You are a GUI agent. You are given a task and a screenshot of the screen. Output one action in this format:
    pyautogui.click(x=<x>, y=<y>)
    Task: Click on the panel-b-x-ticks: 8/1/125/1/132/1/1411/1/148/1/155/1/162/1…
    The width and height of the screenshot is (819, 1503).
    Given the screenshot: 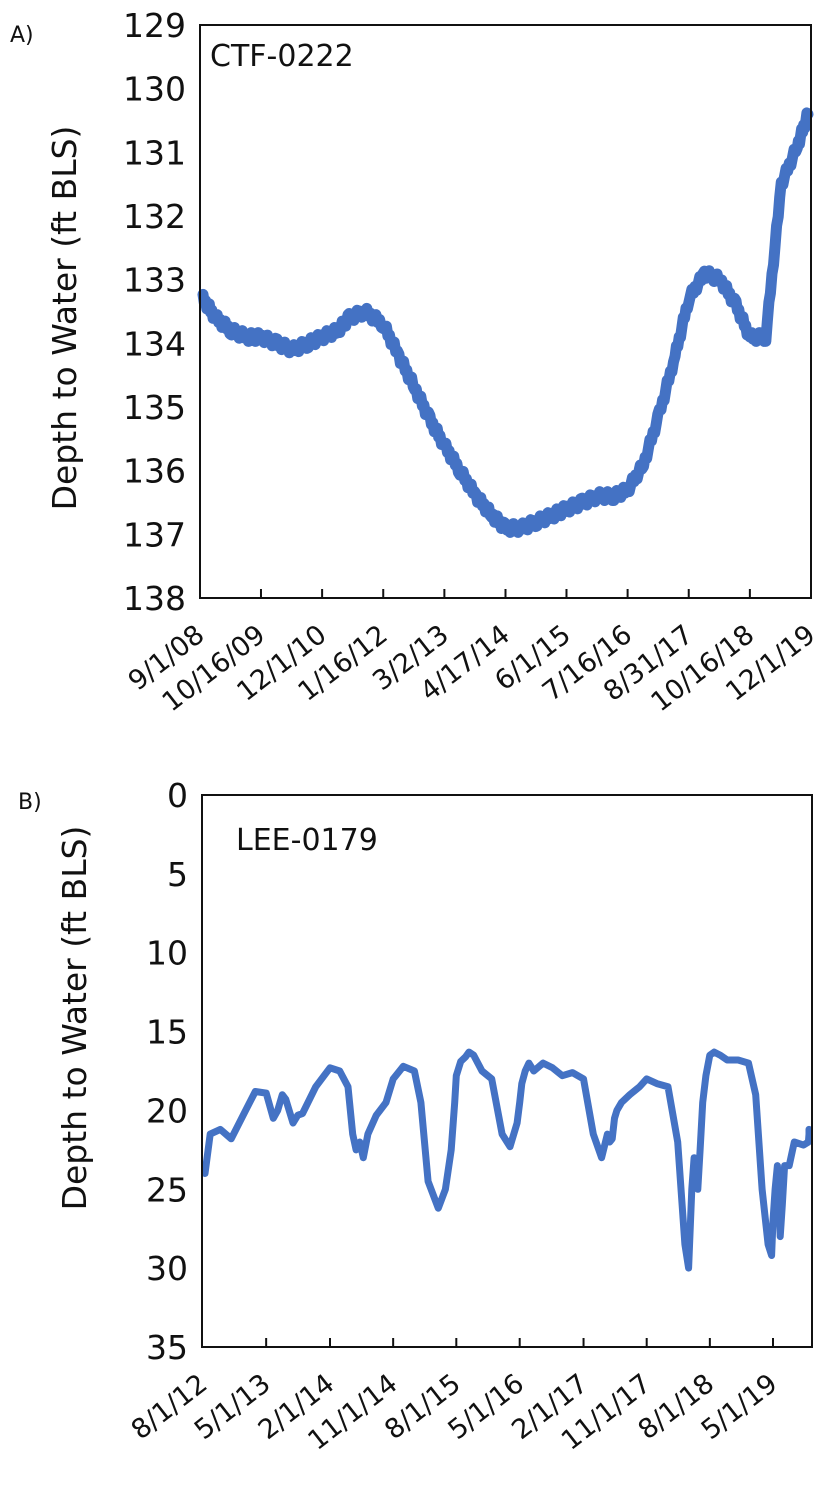 What is the action you would take?
    pyautogui.click(x=454, y=1397)
    